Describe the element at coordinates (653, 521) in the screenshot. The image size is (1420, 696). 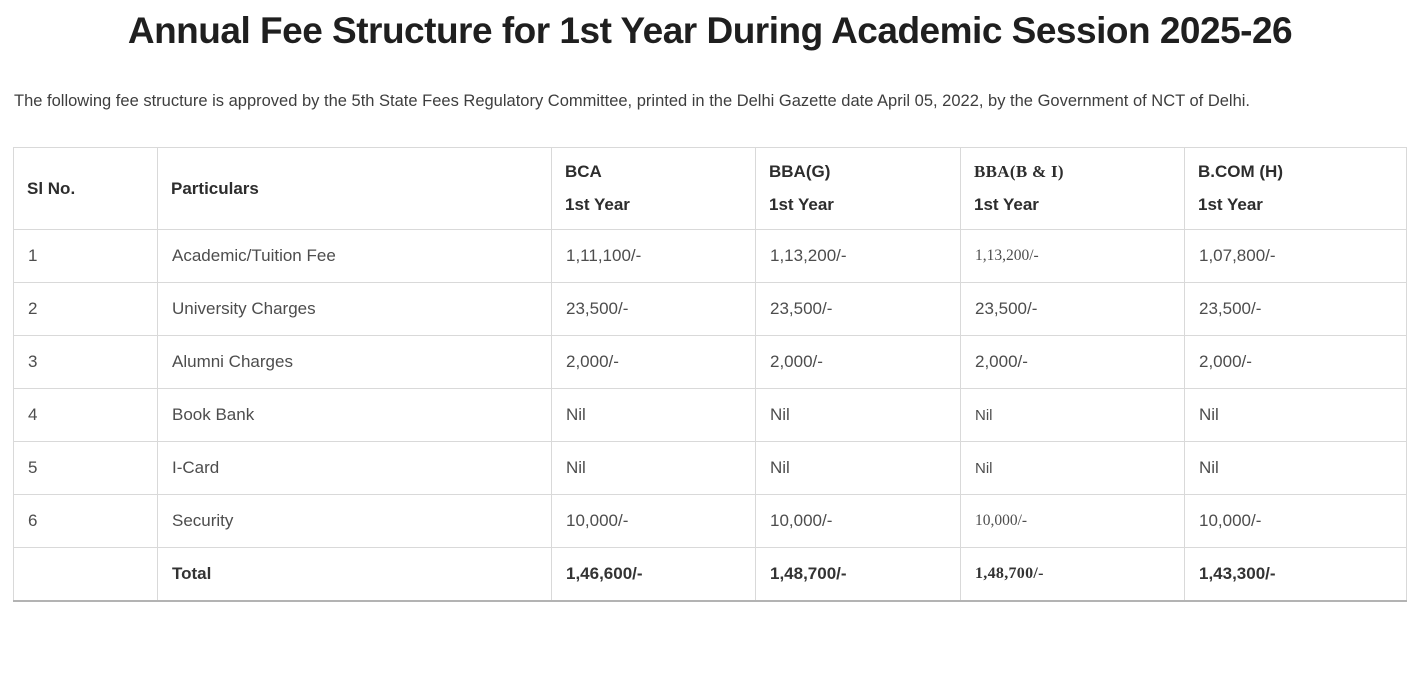
I see `cell-bca: 10,000/-` at that location.